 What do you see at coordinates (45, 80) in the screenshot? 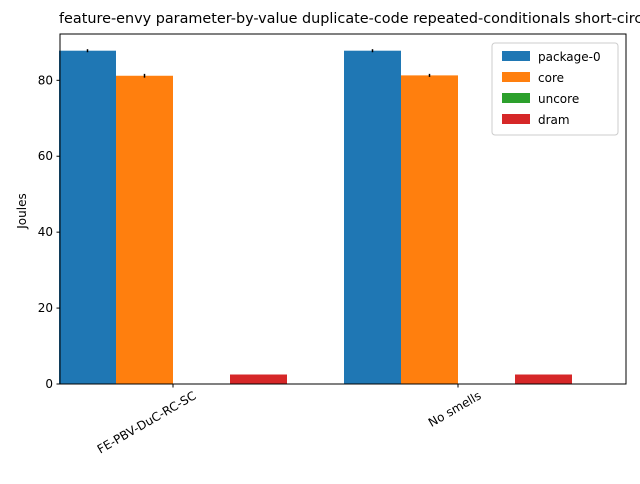
I see `y-tick-label: 80` at bounding box center [45, 80].